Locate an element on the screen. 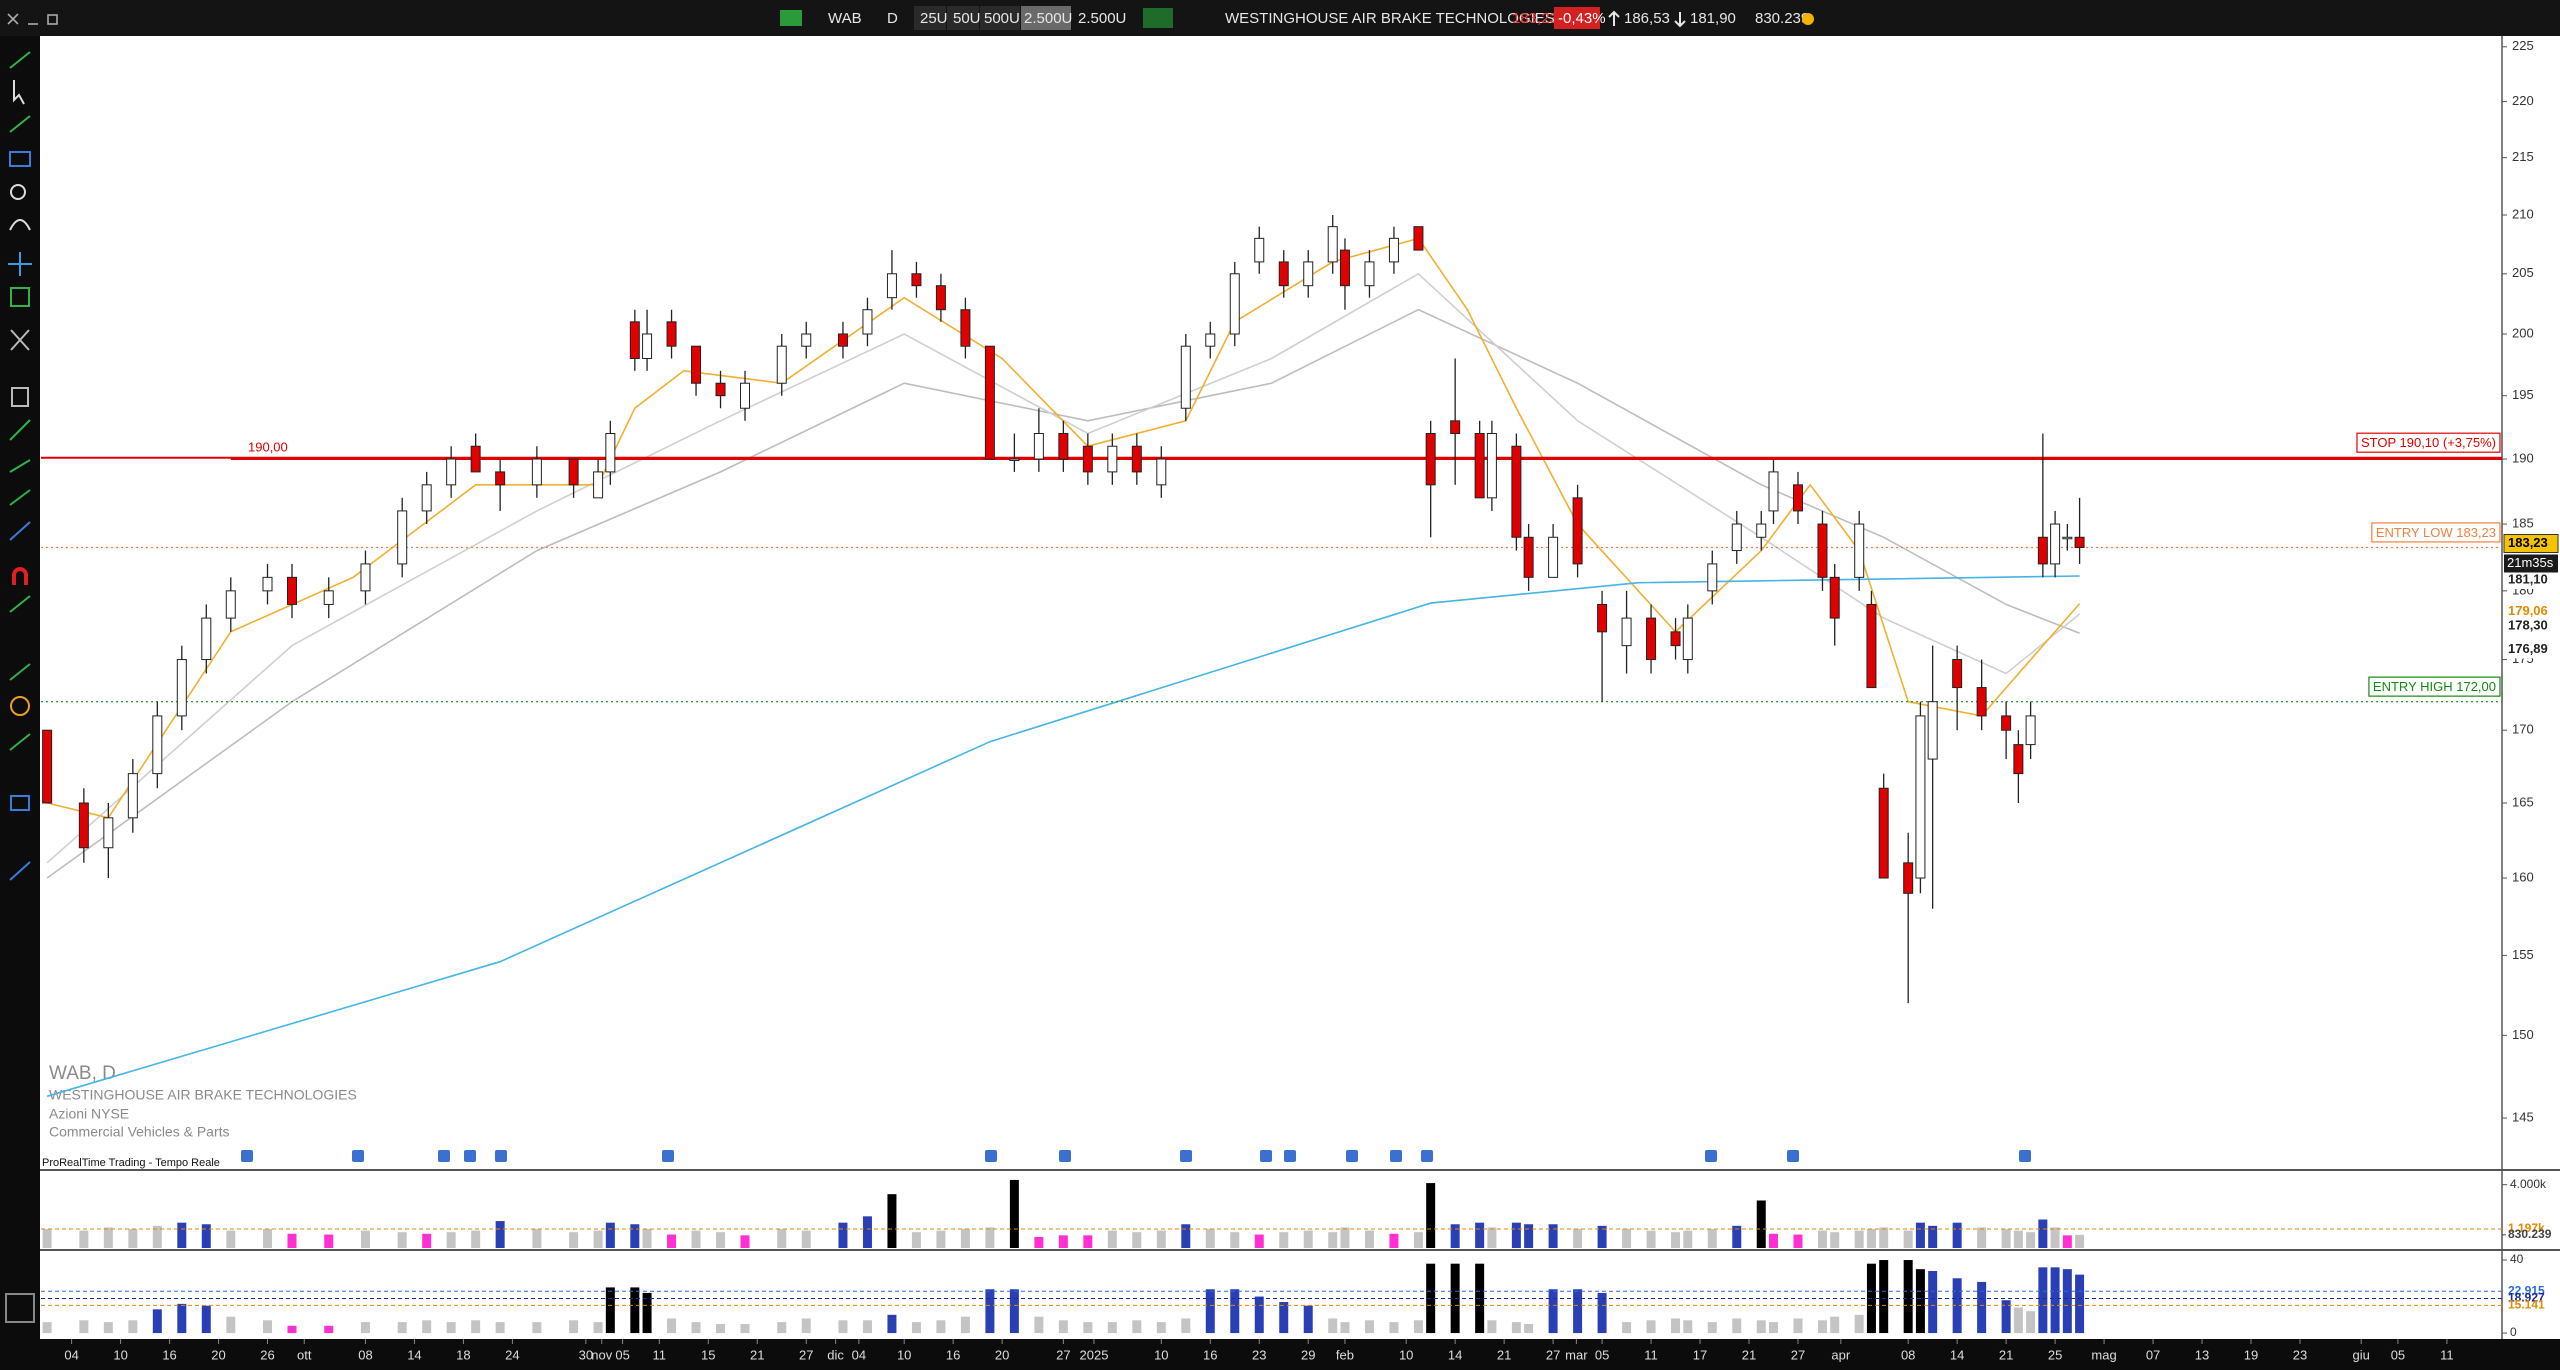 The width and height of the screenshot is (2560, 1370). window-controls is located at coordinates (32, 19).